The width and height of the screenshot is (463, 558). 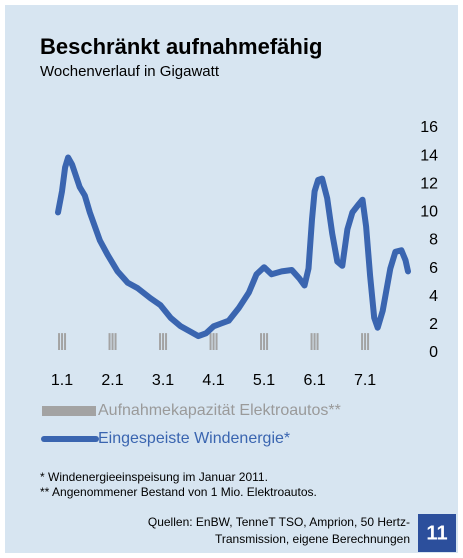 I want to click on y-tick-label: 6, so click(x=433, y=268).